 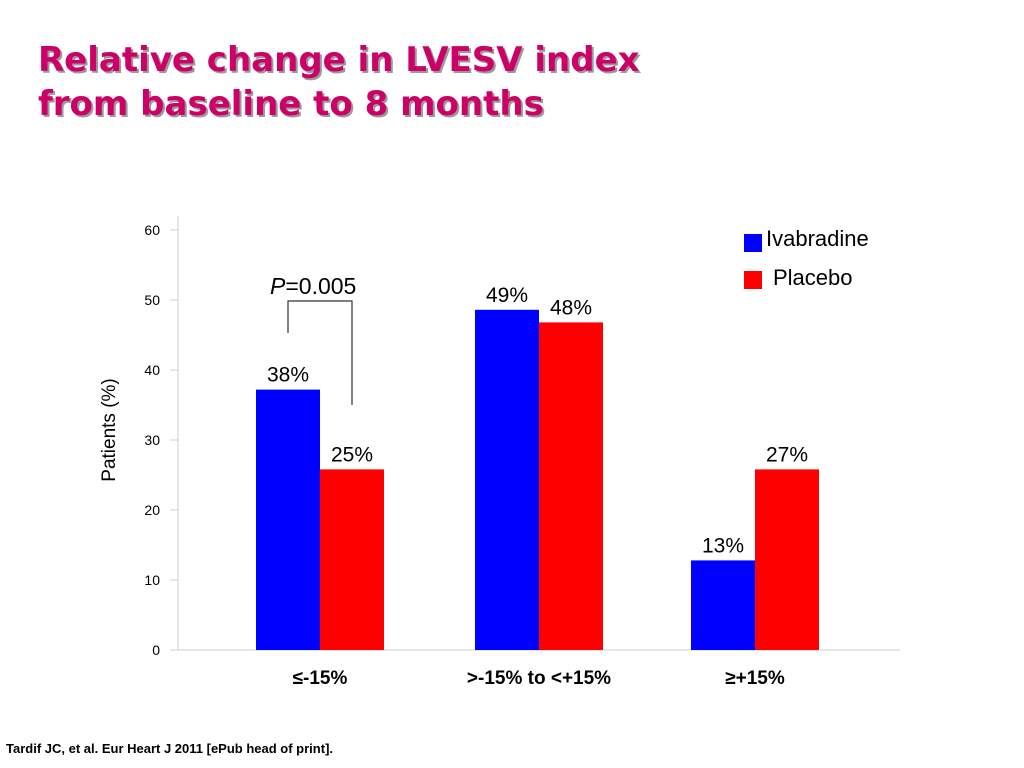 I want to click on data-label-placebo-0: 25%, so click(x=352, y=454).